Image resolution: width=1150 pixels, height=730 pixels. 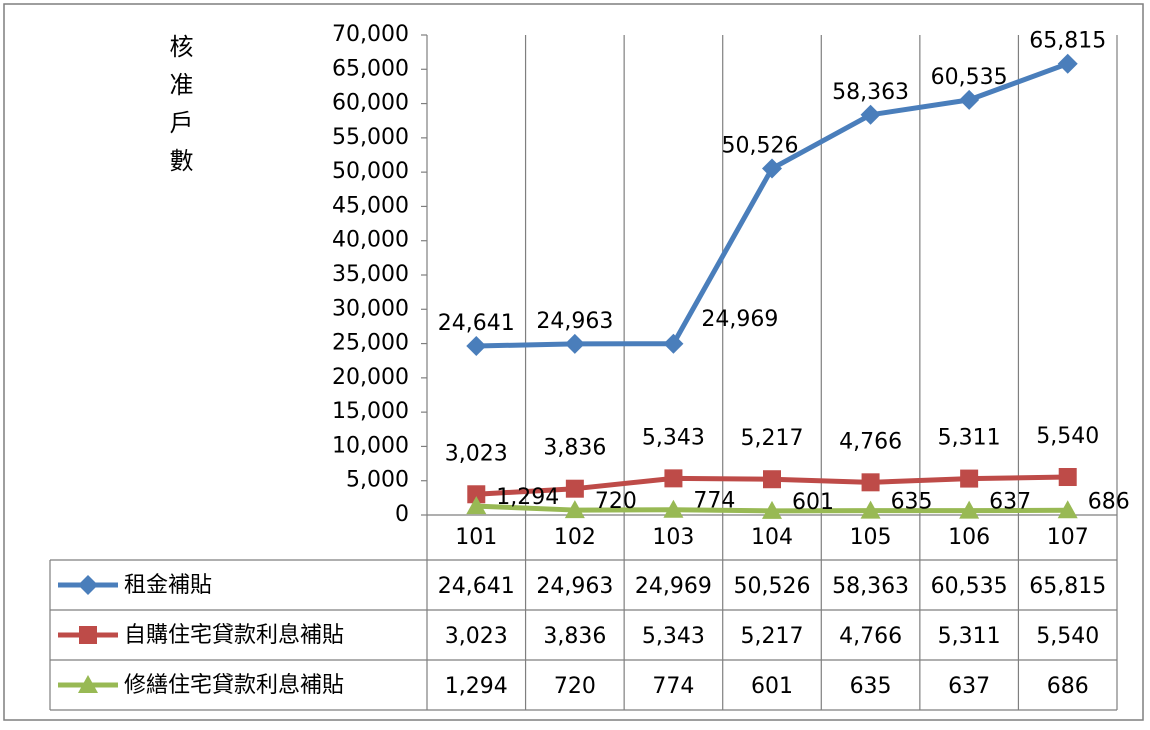 What do you see at coordinates (574, 586) in the screenshot?
I see `table-cell: 24,963` at bounding box center [574, 586].